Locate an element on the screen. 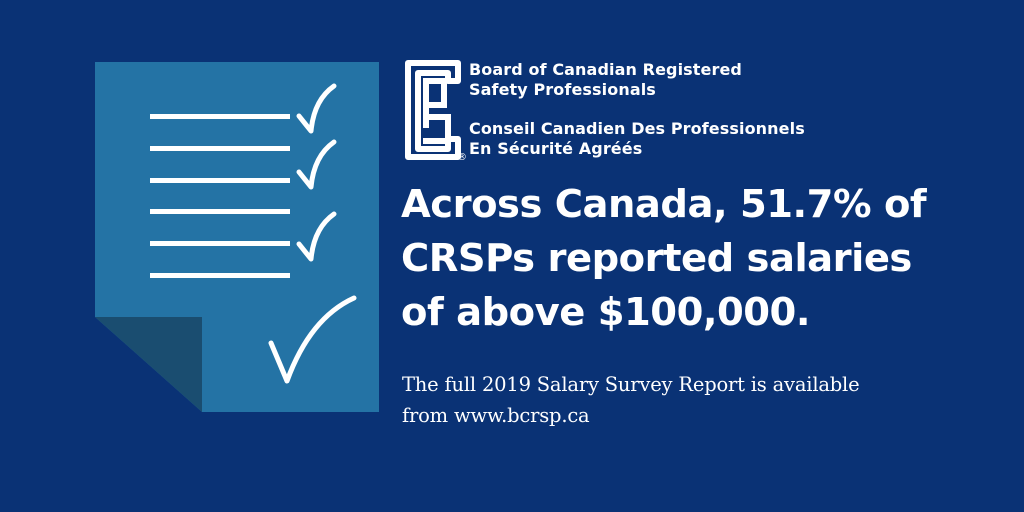 The image size is (1024, 512). org-name-en-line-1: Board of Canadian Registered is located at coordinates (605, 69).